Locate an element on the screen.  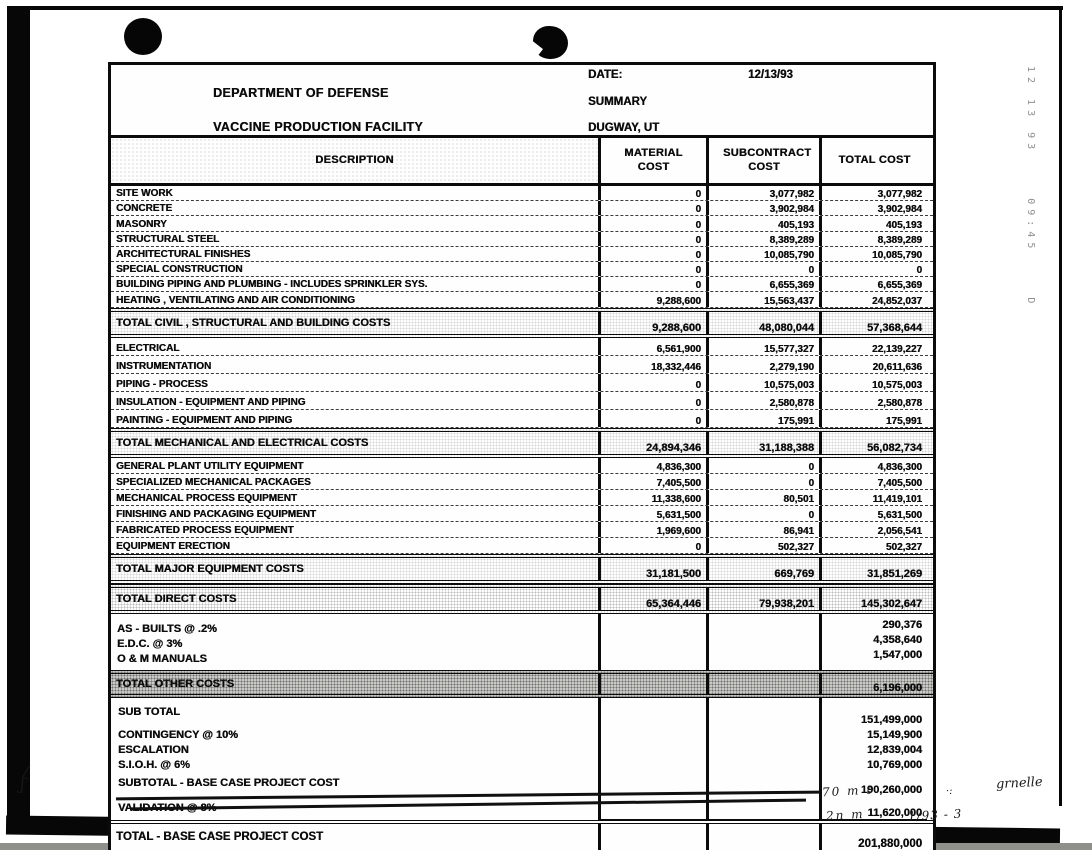
row-description: TOTAL OTHER COSTS is located at coordinates (175, 683).